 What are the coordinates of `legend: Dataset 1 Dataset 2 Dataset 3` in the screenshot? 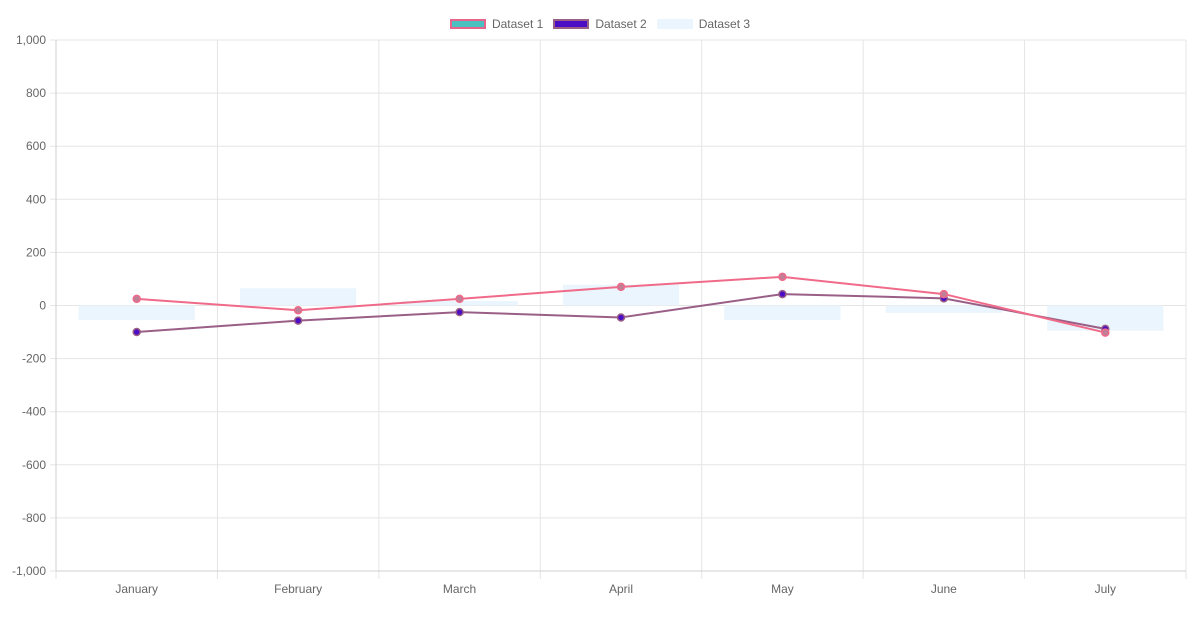 It's located at (600, 24).